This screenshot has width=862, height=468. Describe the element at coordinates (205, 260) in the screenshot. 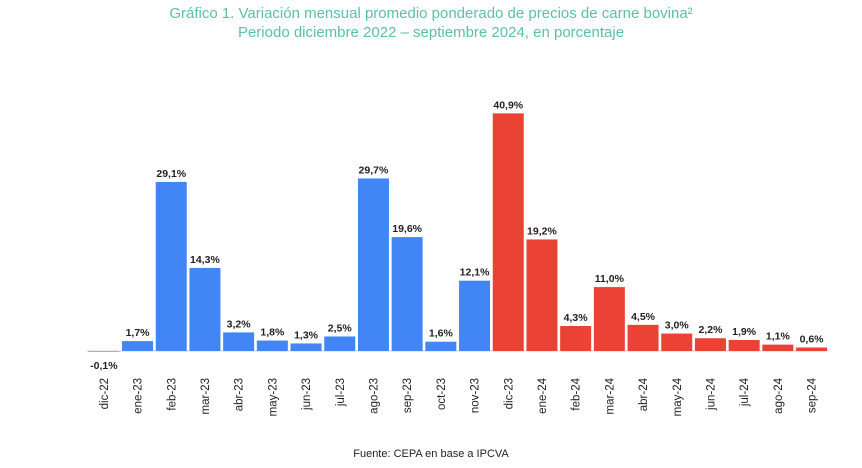

I see `data-label-mar-23: 14,3%` at that location.